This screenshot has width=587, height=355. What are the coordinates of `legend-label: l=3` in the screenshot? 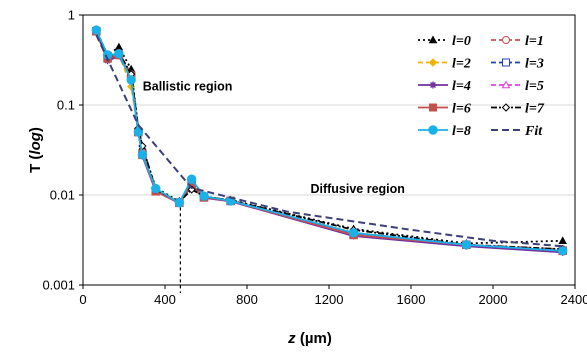 It's located at (534, 64).